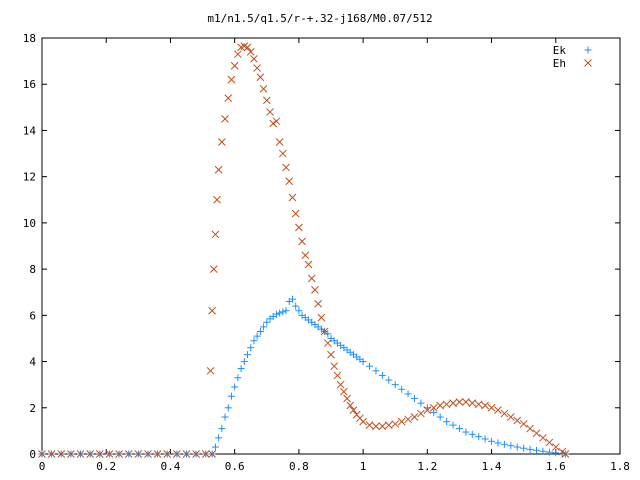 This screenshot has height=480, width=640. Describe the element at coordinates (560, 50) in the screenshot. I see `legend-label-ek: Ek` at that location.